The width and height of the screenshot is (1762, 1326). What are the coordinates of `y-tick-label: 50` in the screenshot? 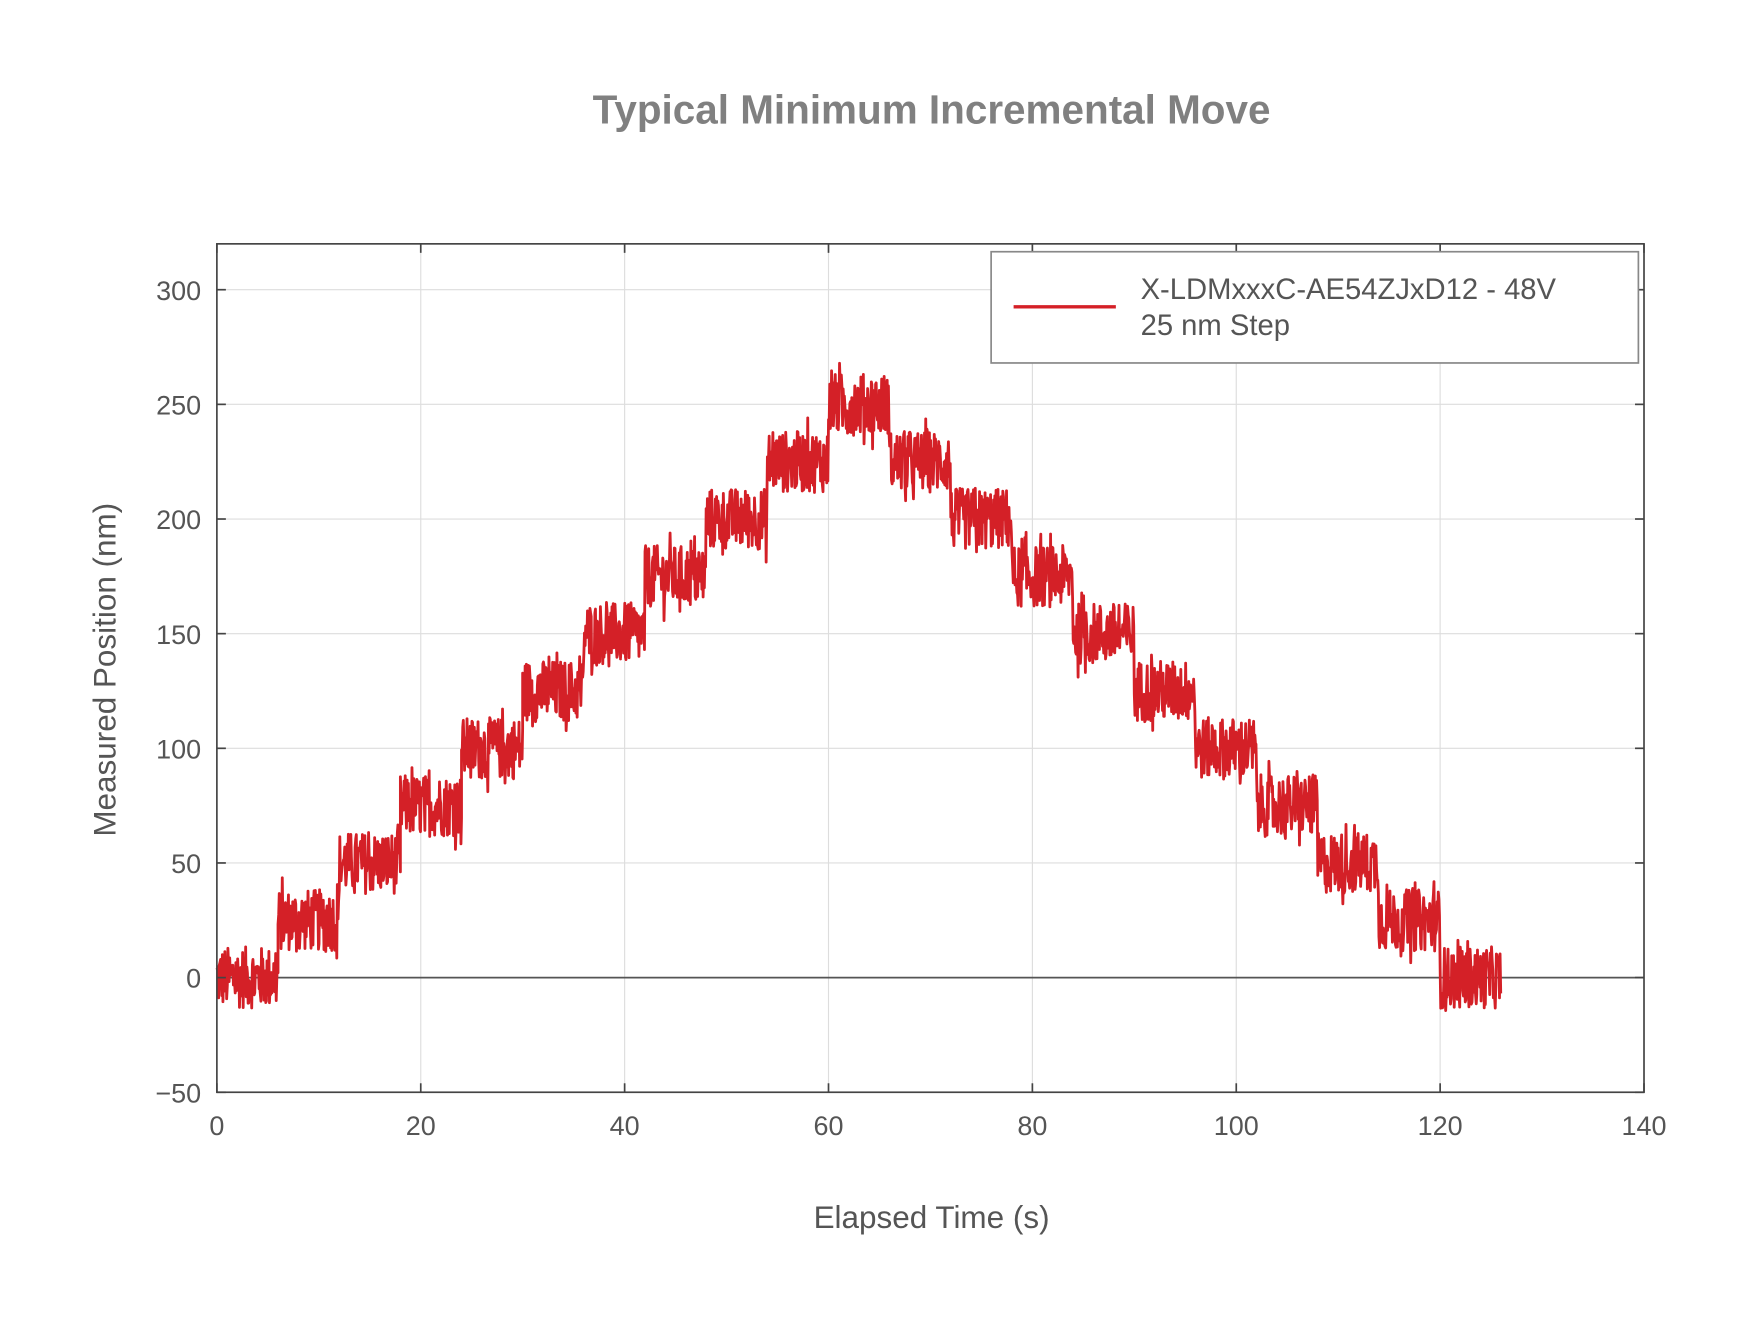 It's located at (186, 864).